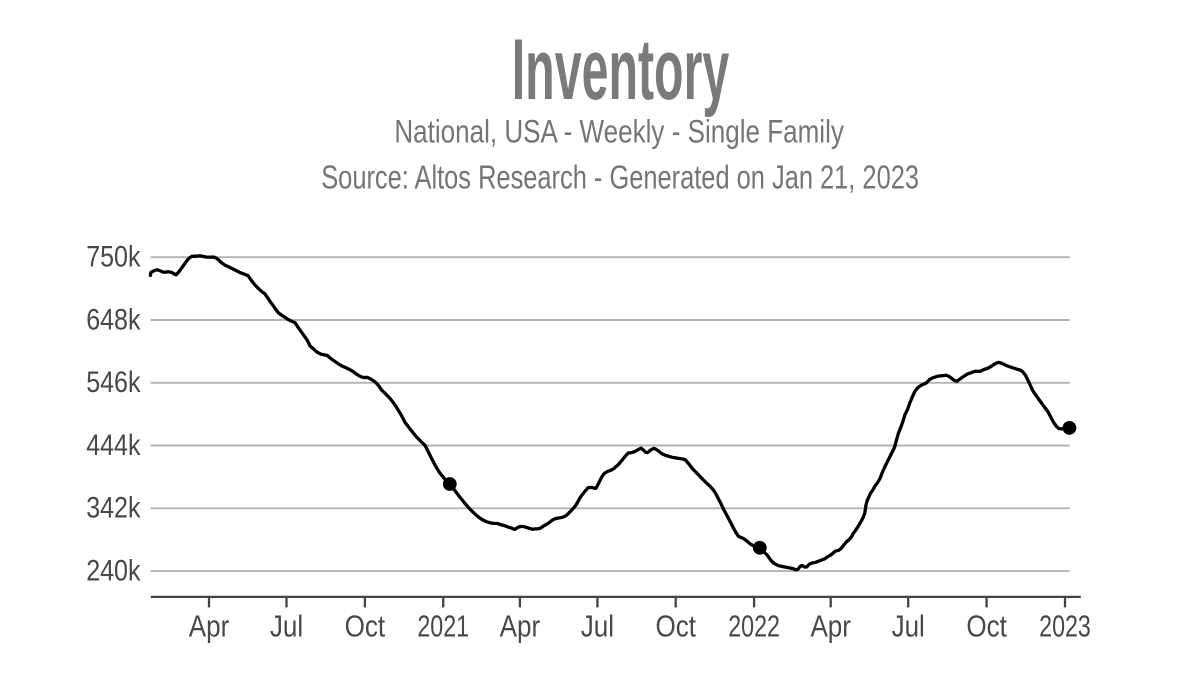  Describe the element at coordinates (443, 625) in the screenshot. I see `svg-text: 2021` at that location.